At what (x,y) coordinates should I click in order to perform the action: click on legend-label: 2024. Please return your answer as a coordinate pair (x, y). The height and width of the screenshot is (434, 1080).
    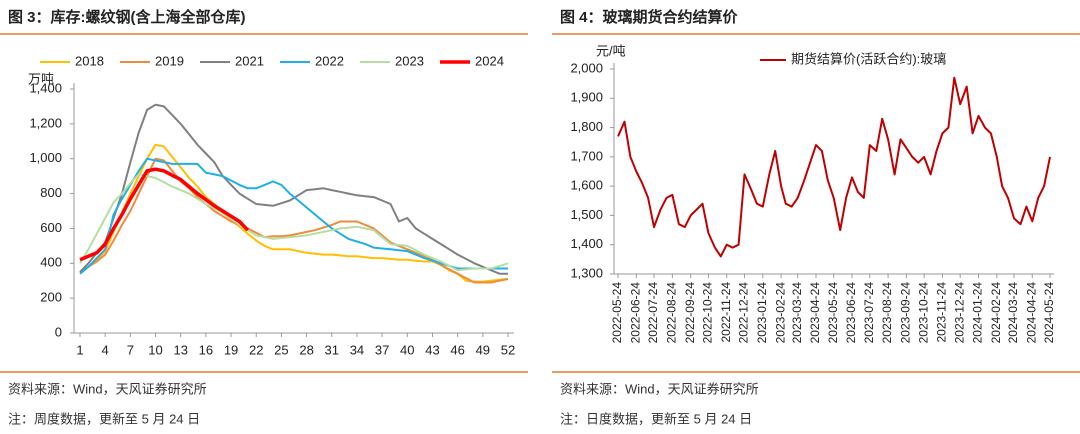
    Looking at the image, I should click on (489, 60).